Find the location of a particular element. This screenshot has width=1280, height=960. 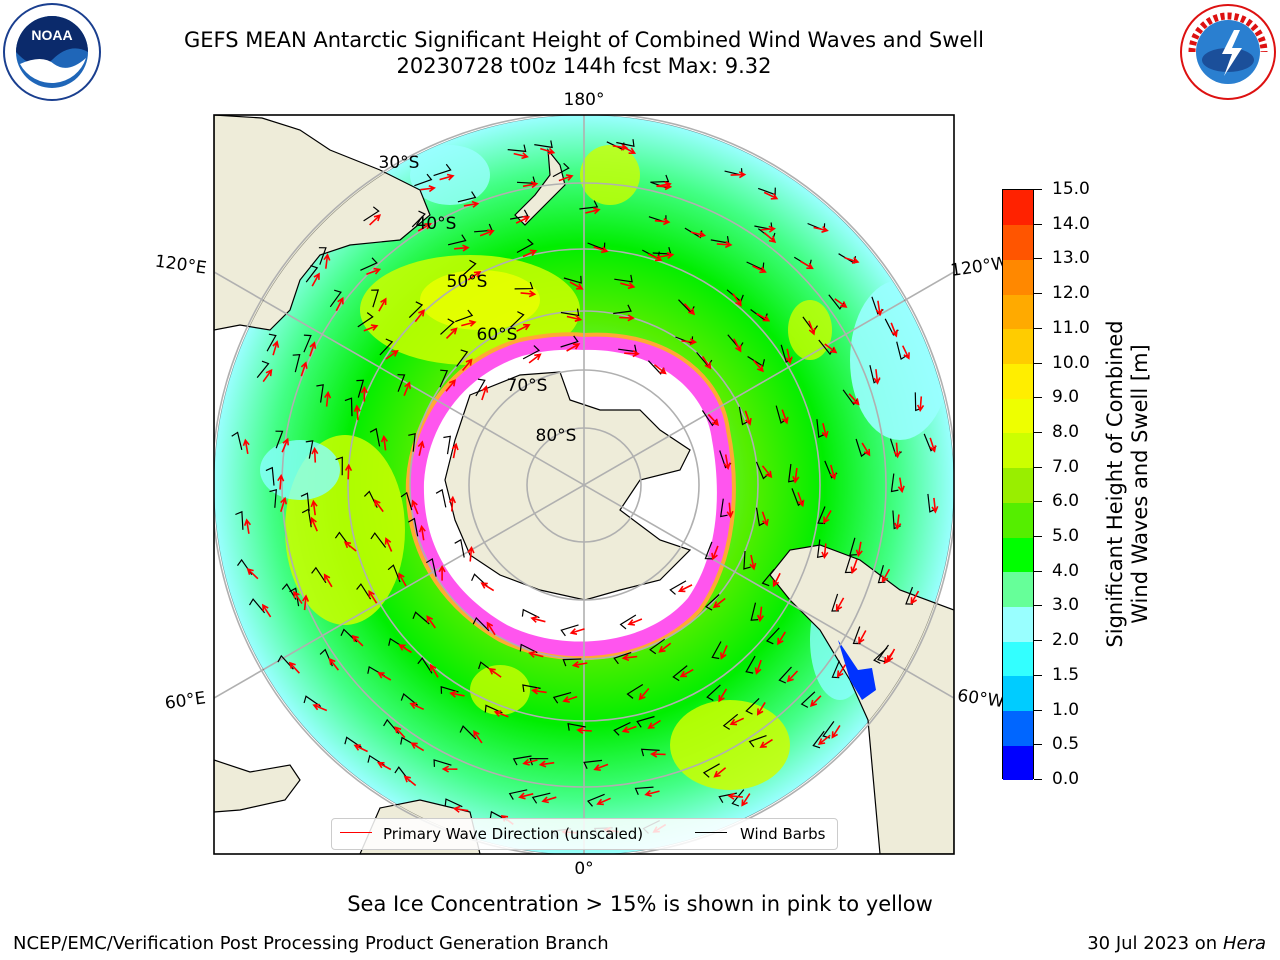

colorbar-tick-label: 4.0 is located at coordinates (1066, 570).